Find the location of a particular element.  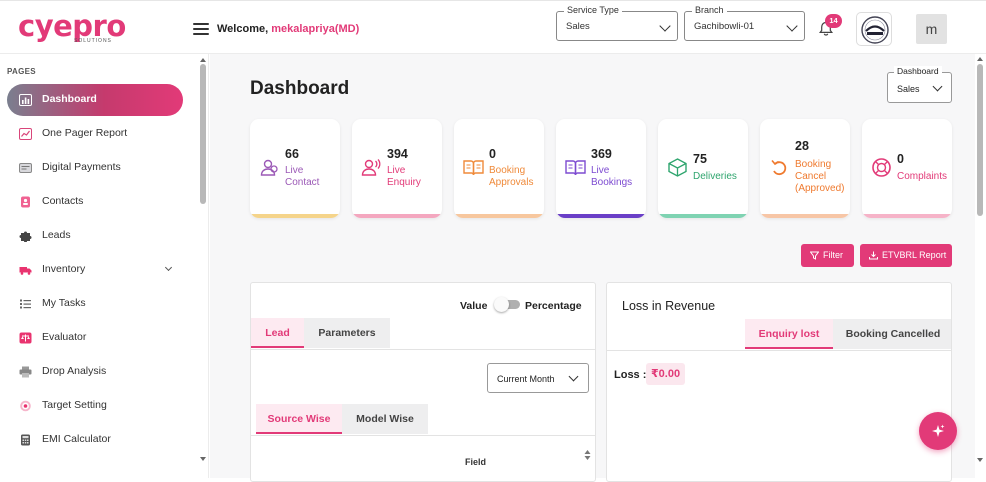

tab-model-wise: Model Wise is located at coordinates (385, 419).